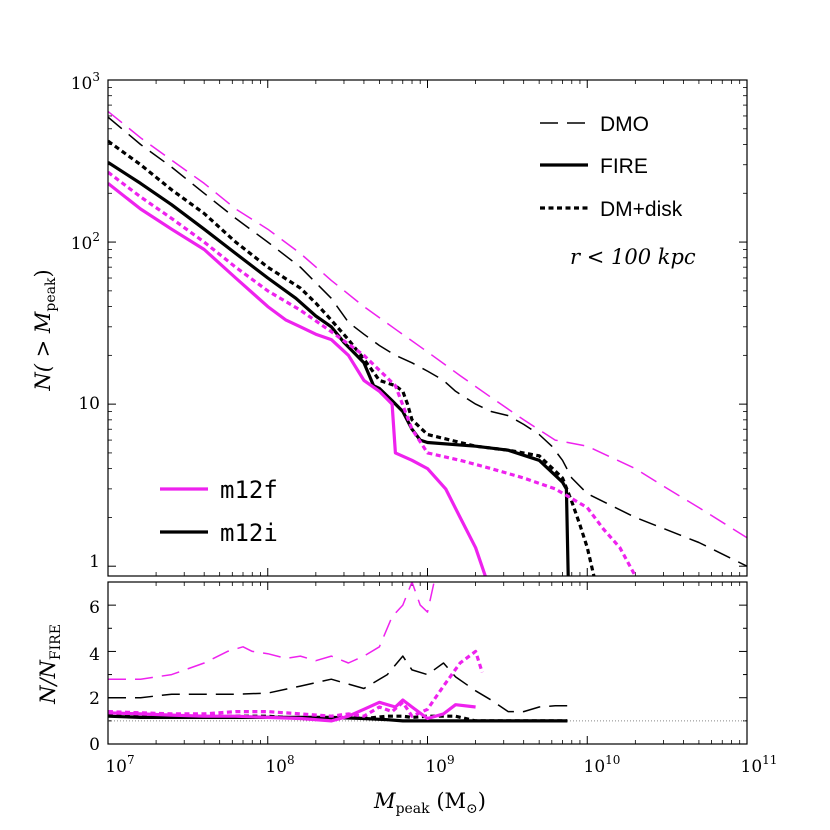 This screenshot has width=830, height=830. Describe the element at coordinates (279, 765) in the screenshot. I see `xtick-label-1e8: 10⁸` at that location.